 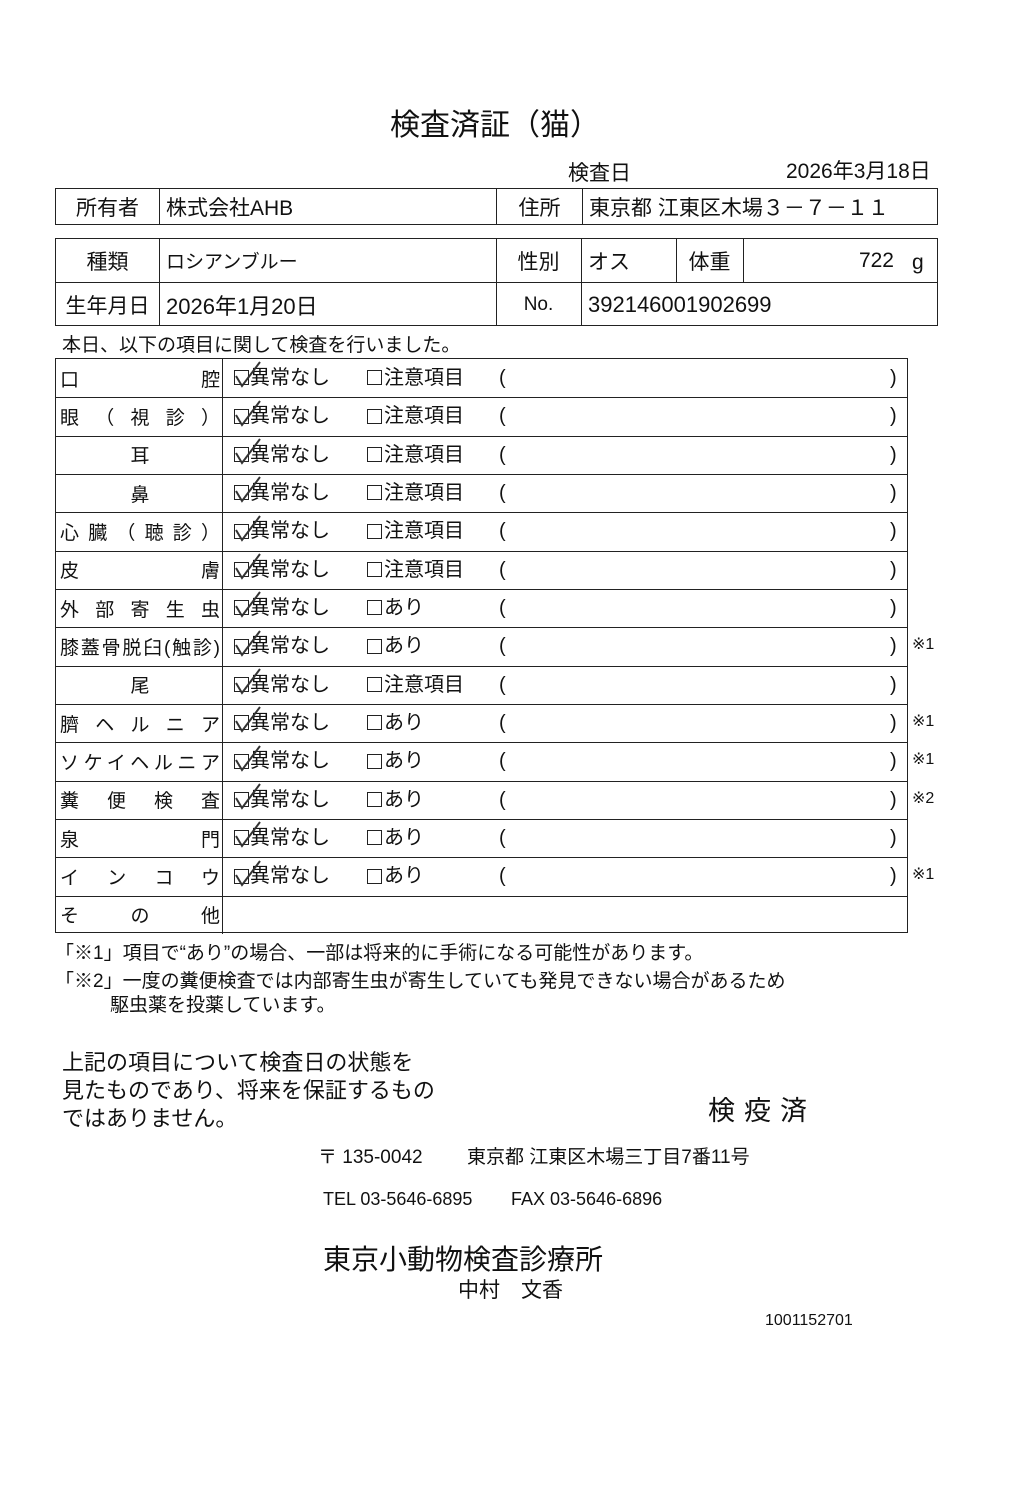 What do you see at coordinates (495, 125) in the screenshot?
I see `title: 検査済証（猫）` at bounding box center [495, 125].